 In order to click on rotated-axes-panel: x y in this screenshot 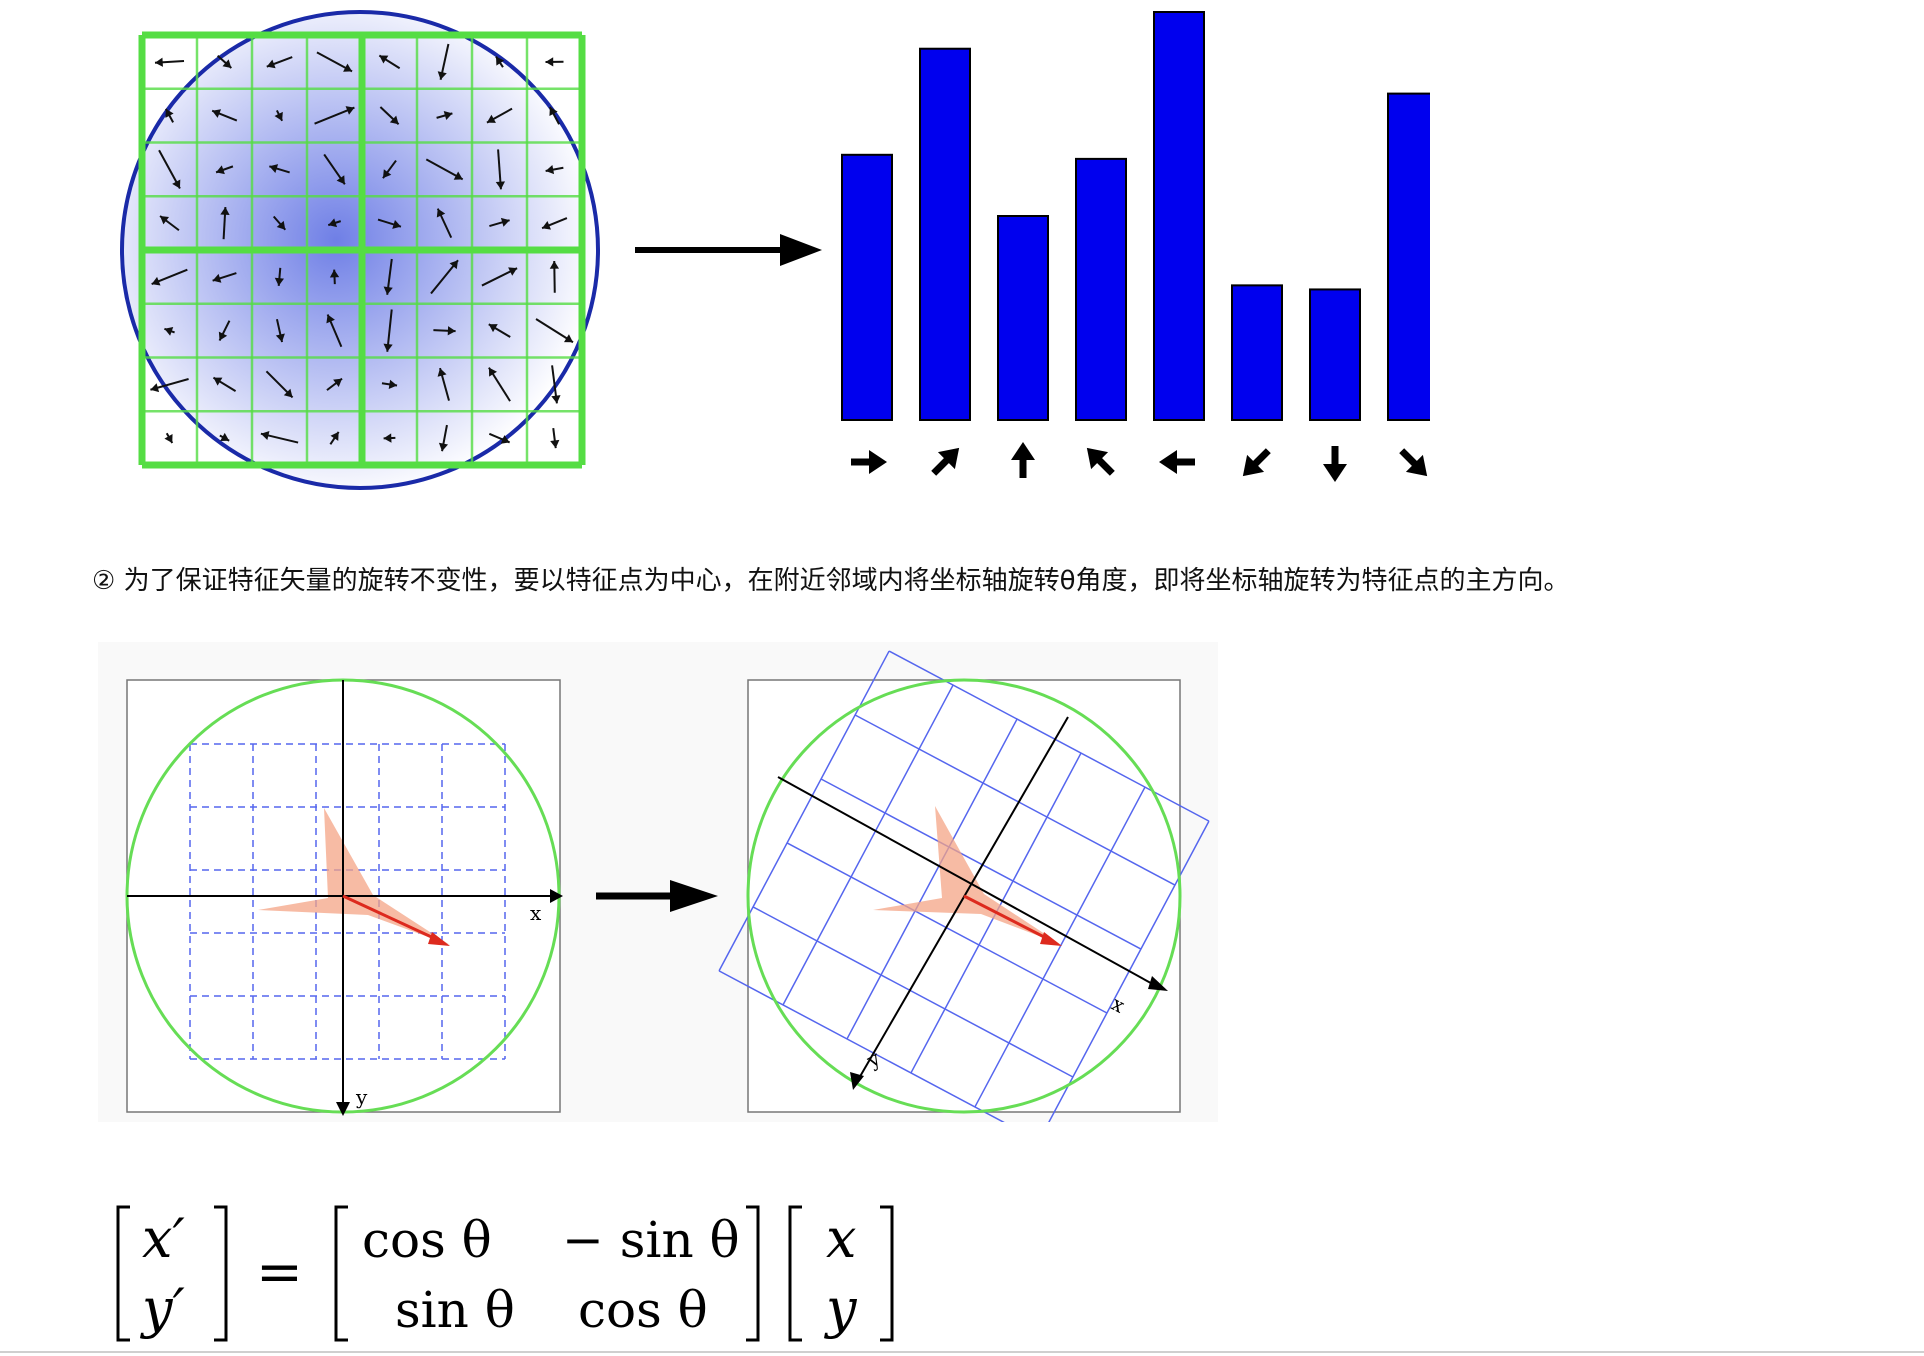, I will do `click(964, 886)`.